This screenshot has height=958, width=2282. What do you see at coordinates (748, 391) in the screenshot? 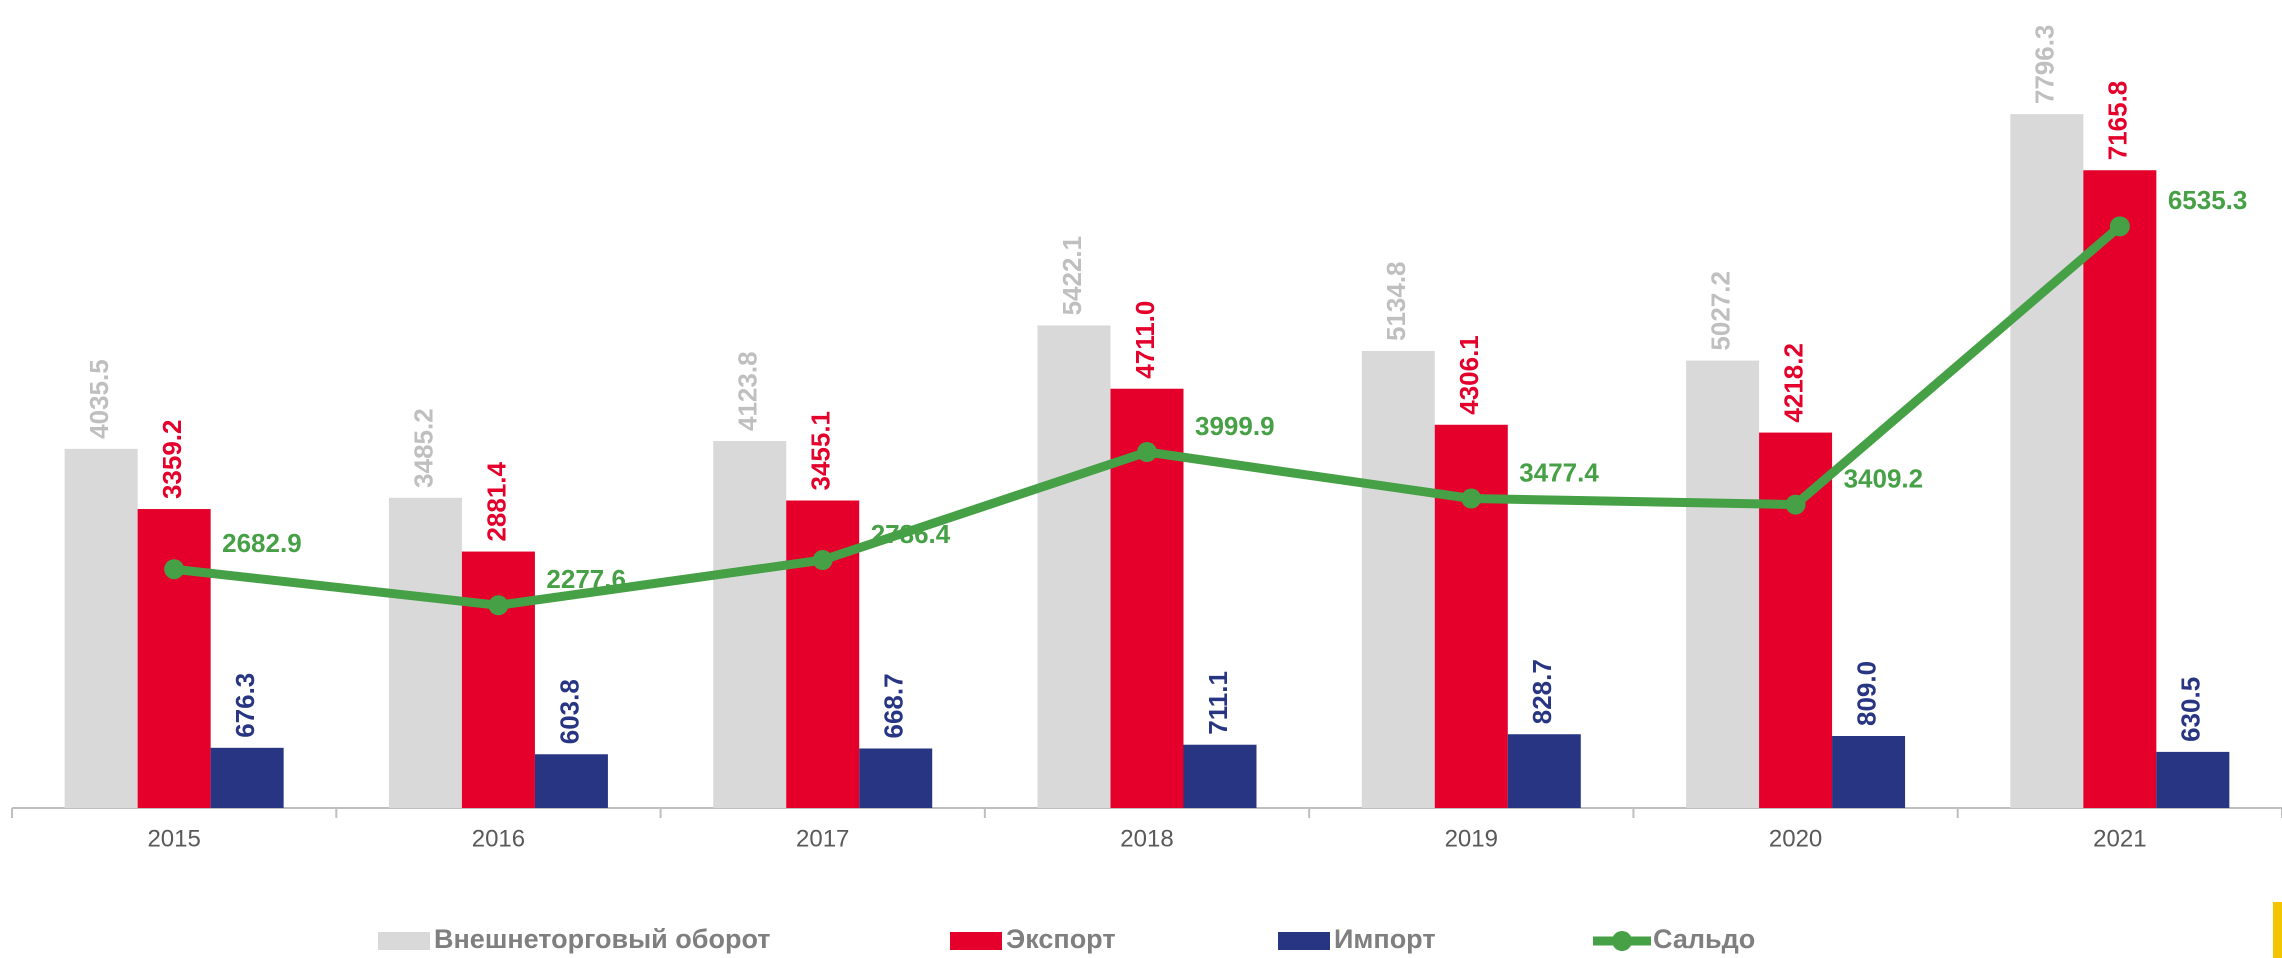
I see `data-label: 4123.8` at bounding box center [748, 391].